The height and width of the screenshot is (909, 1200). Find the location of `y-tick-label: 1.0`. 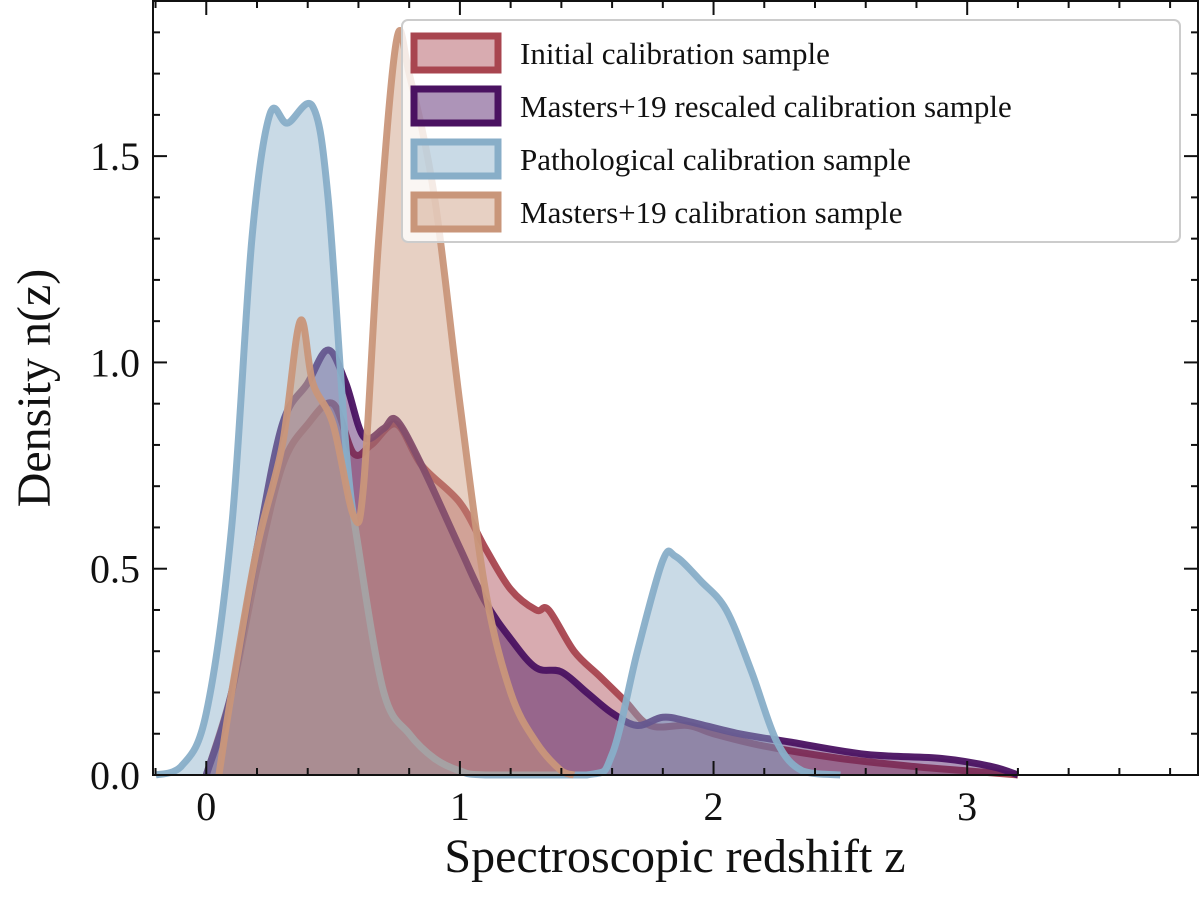

y-tick-label: 1.0 is located at coordinates (115, 362).